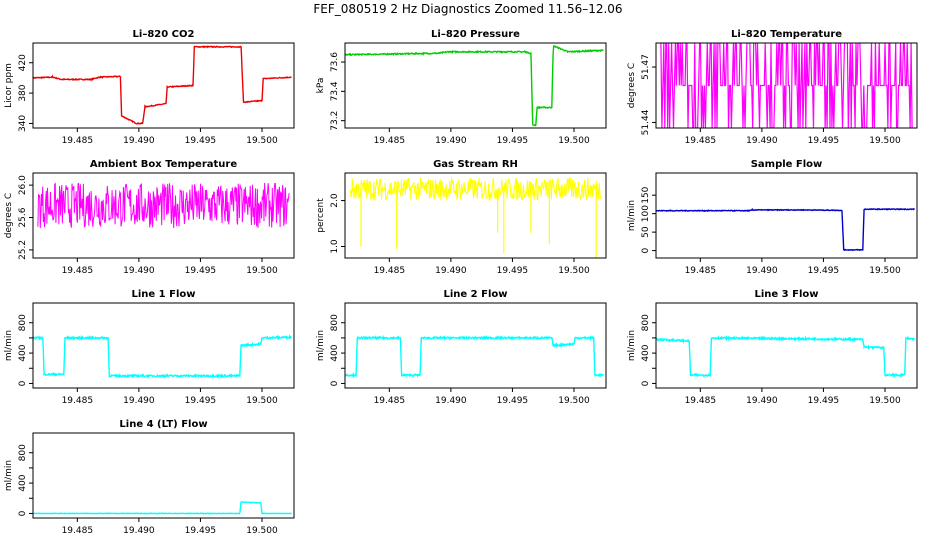 The width and height of the screenshot is (936, 540). I want to click on line1-xtick-label-3: 19.500, so click(262, 401).